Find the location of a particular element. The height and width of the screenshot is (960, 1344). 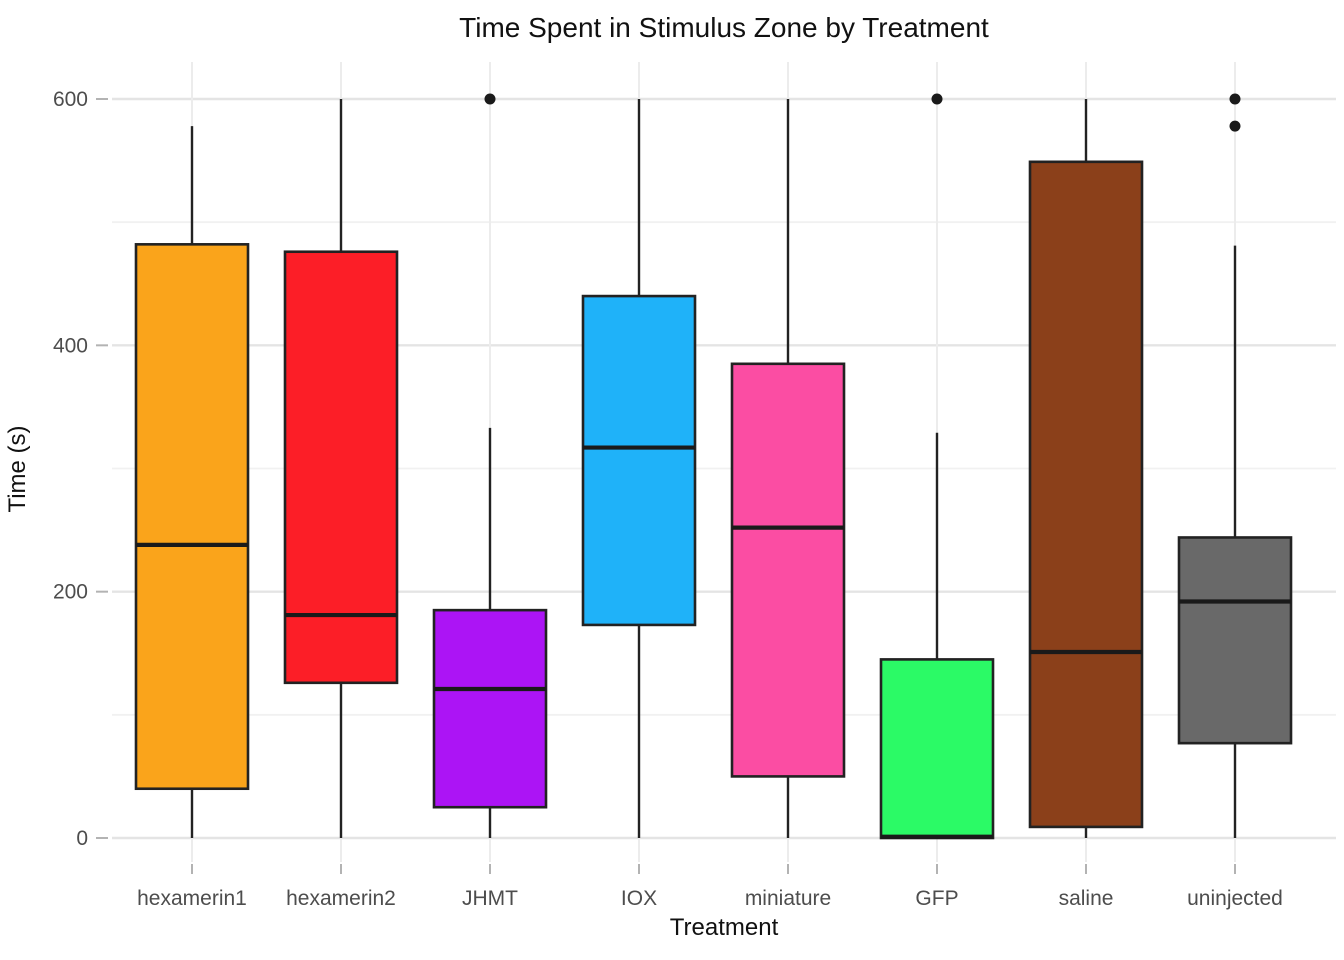

x-tick-label-IOX: IOX is located at coordinates (639, 898).